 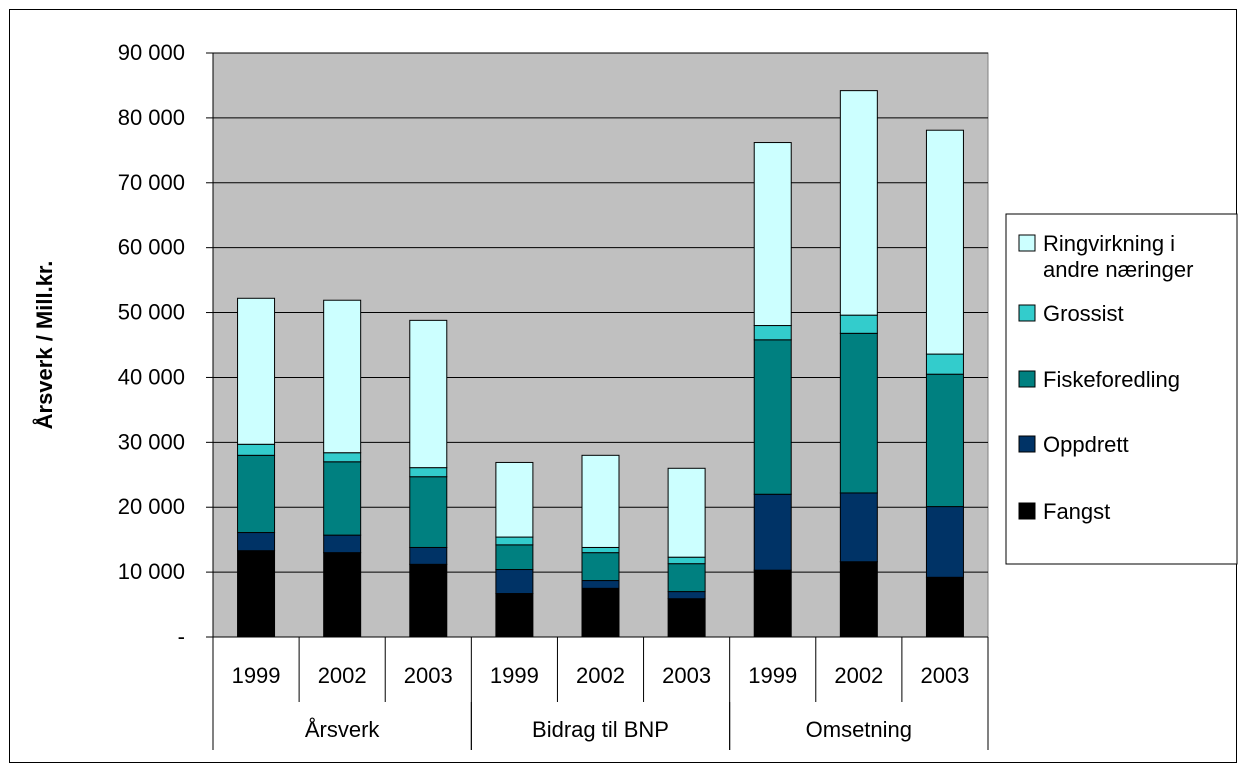 What do you see at coordinates (1076, 511) in the screenshot?
I see `legend-label: Fangst` at bounding box center [1076, 511].